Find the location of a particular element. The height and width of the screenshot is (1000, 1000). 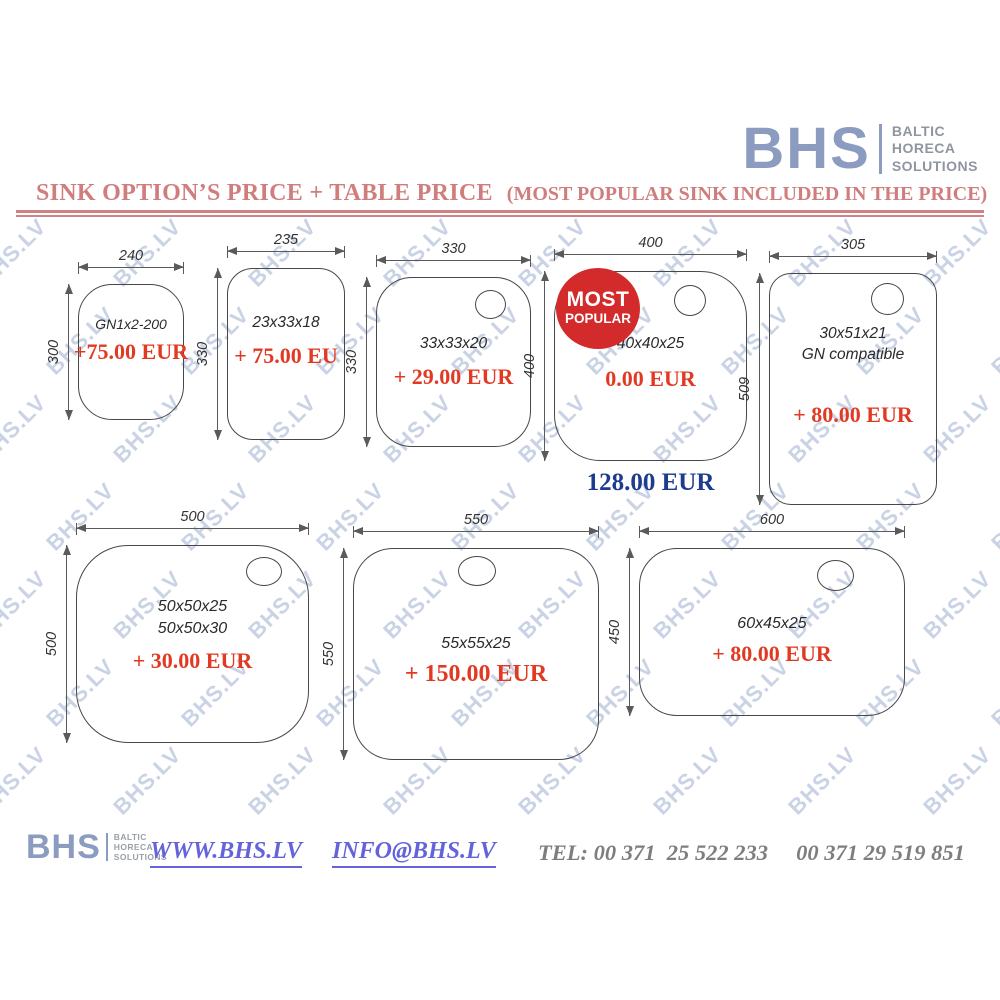

sink-outline: 55x55x25 + 150.00 EUR is located at coordinates (476, 654).